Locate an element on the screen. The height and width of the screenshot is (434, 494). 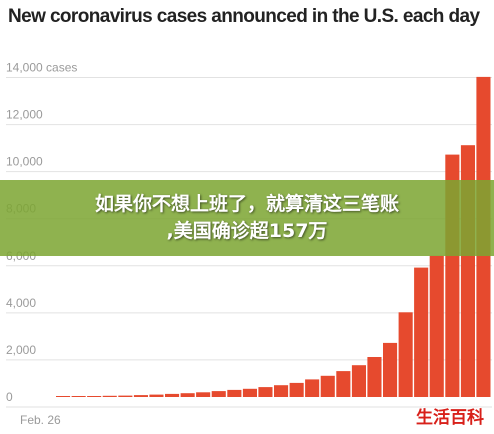
y-tick-label: 10,000 is located at coordinates (24, 162).